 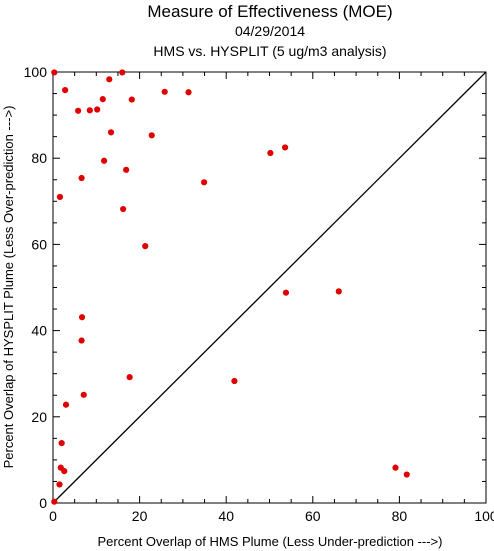 What do you see at coordinates (39, 331) in the screenshot?
I see `y-tick-label: 40` at bounding box center [39, 331].